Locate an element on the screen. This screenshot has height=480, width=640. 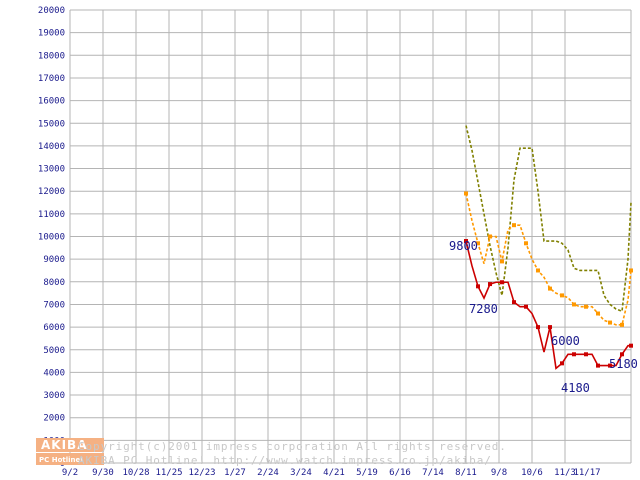
series-line-average is located at coordinates (548, 259).